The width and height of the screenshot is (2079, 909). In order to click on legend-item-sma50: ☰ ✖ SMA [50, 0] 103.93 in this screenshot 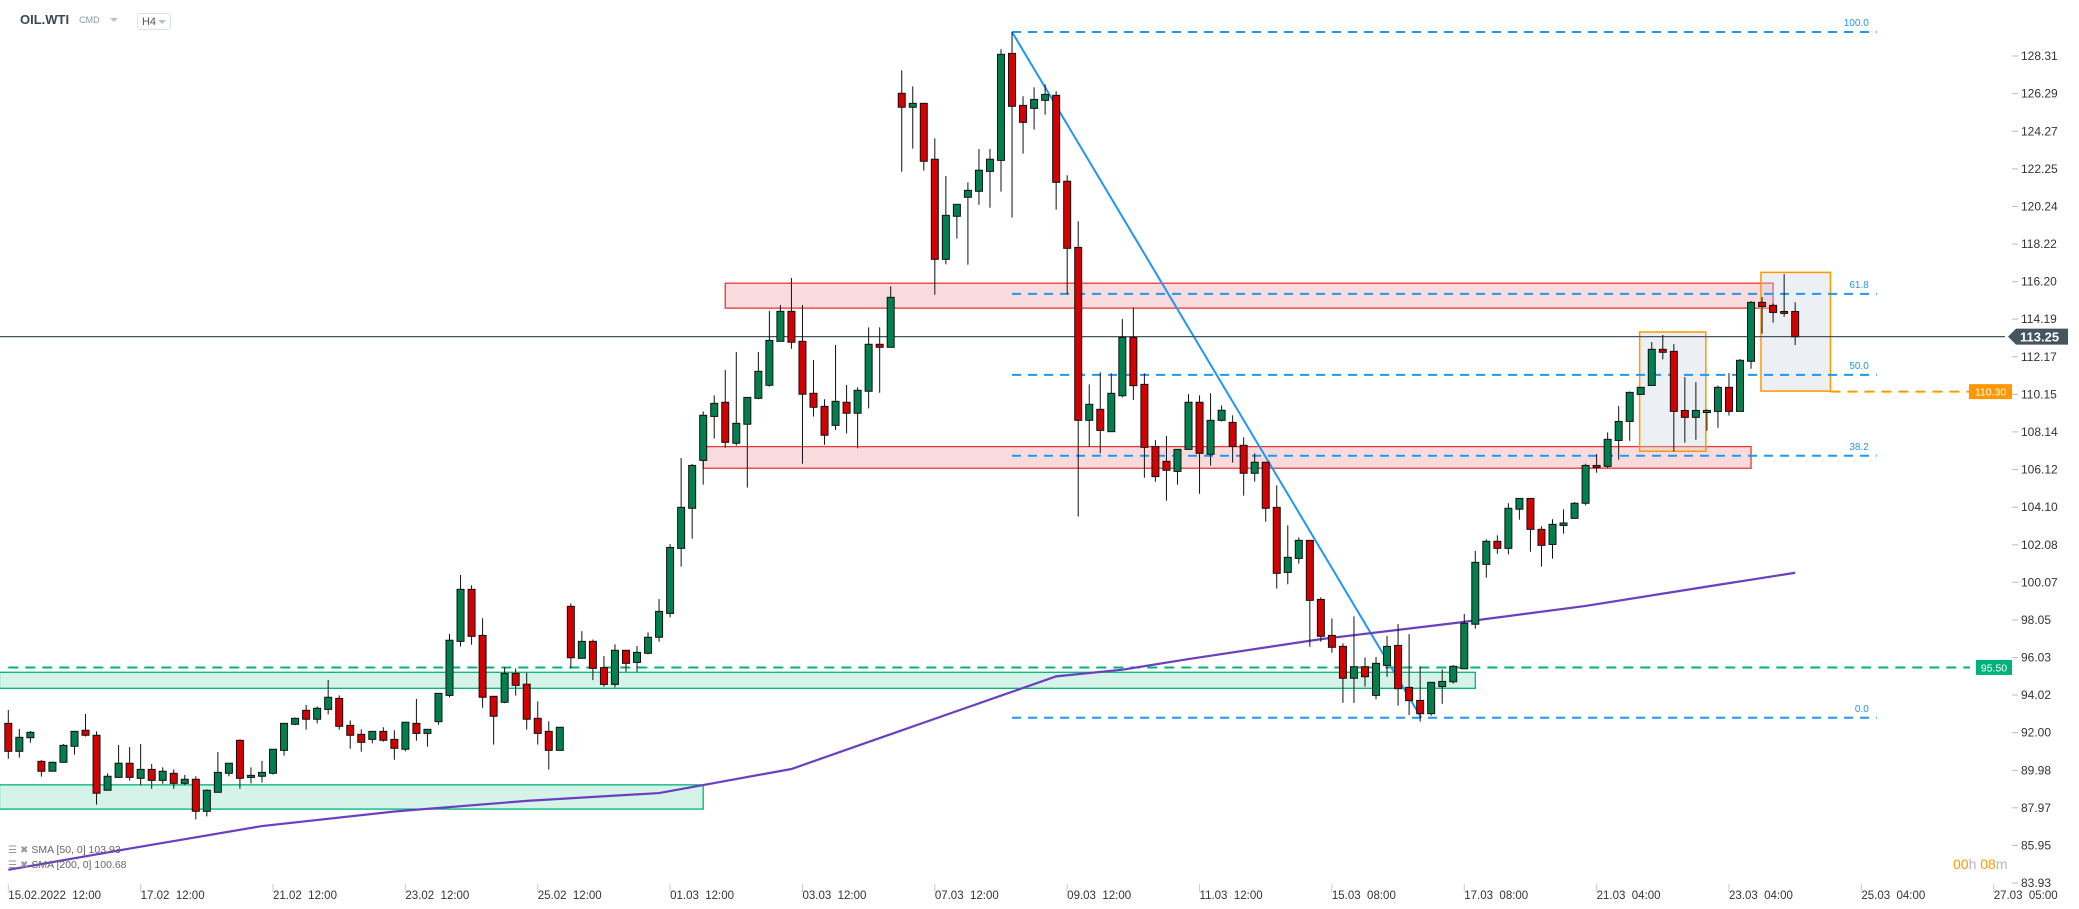, I will do `click(67, 850)`.